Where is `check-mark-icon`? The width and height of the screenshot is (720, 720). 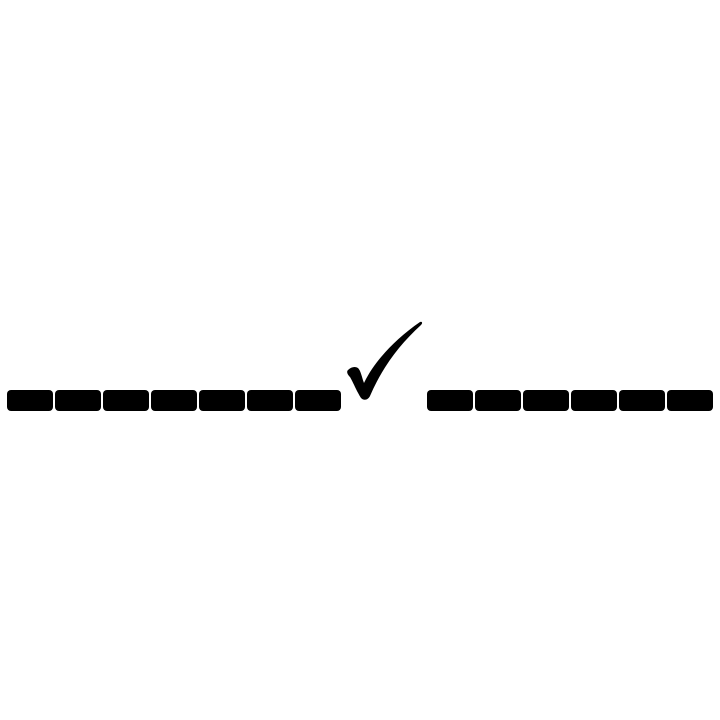
check-mark-icon is located at coordinates (384, 361).